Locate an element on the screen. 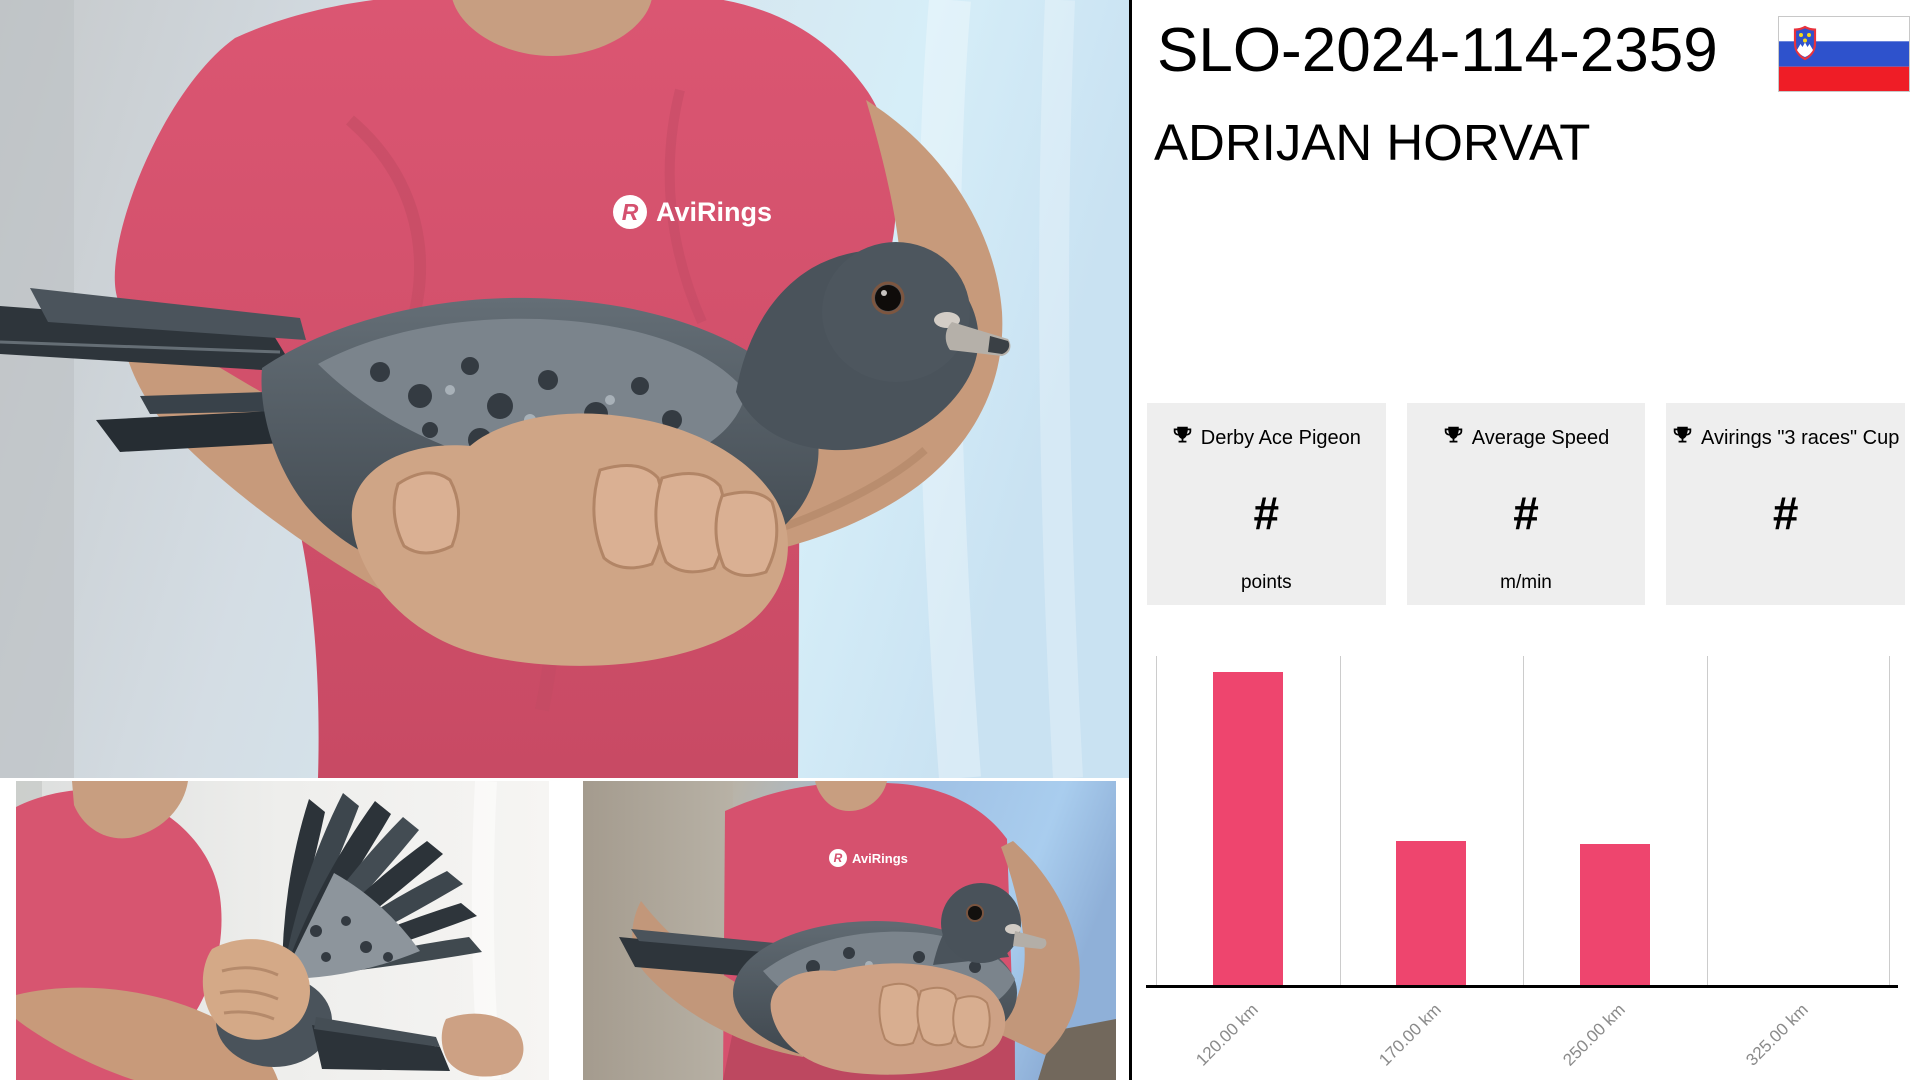 This screenshot has width=1920, height=1080. page-title-ring-number: SLO-2024-114-2359 is located at coordinates (1437, 50).